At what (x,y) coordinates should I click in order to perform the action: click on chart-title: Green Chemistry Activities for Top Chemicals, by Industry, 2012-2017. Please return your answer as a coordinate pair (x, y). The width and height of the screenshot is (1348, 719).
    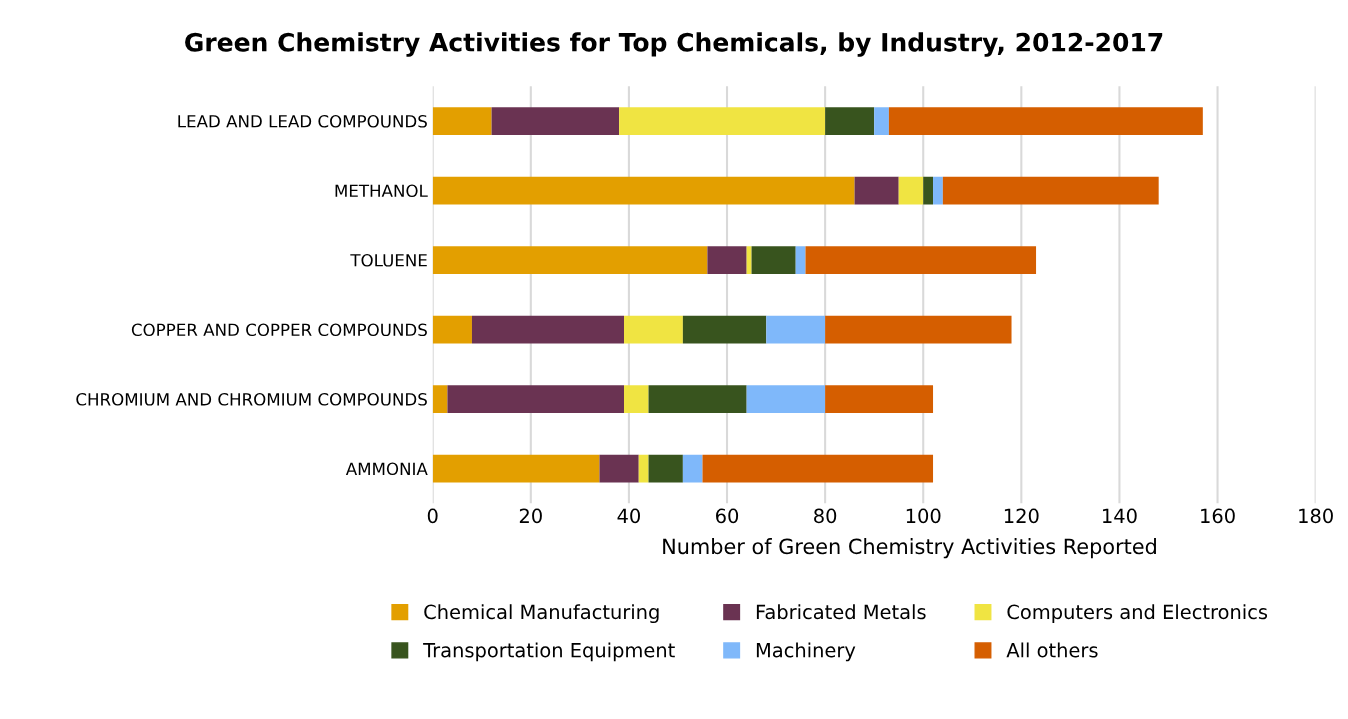
    Looking at the image, I should click on (674, 44).